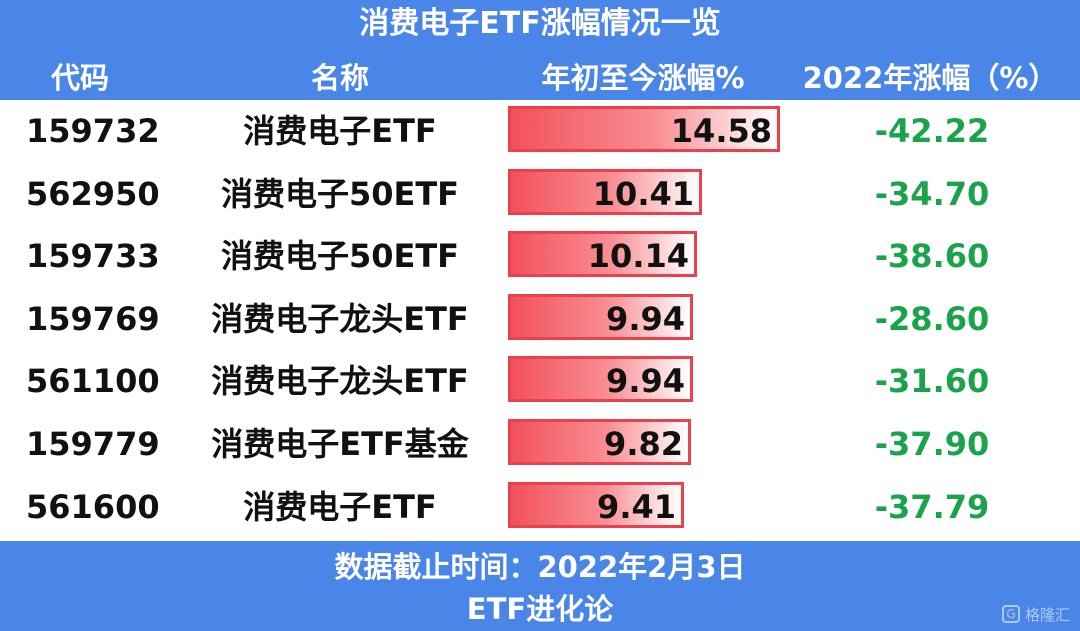 Image resolution: width=1080 pixels, height=631 pixels. What do you see at coordinates (93, 193) in the screenshot?
I see `etf-code: 562950` at bounding box center [93, 193].